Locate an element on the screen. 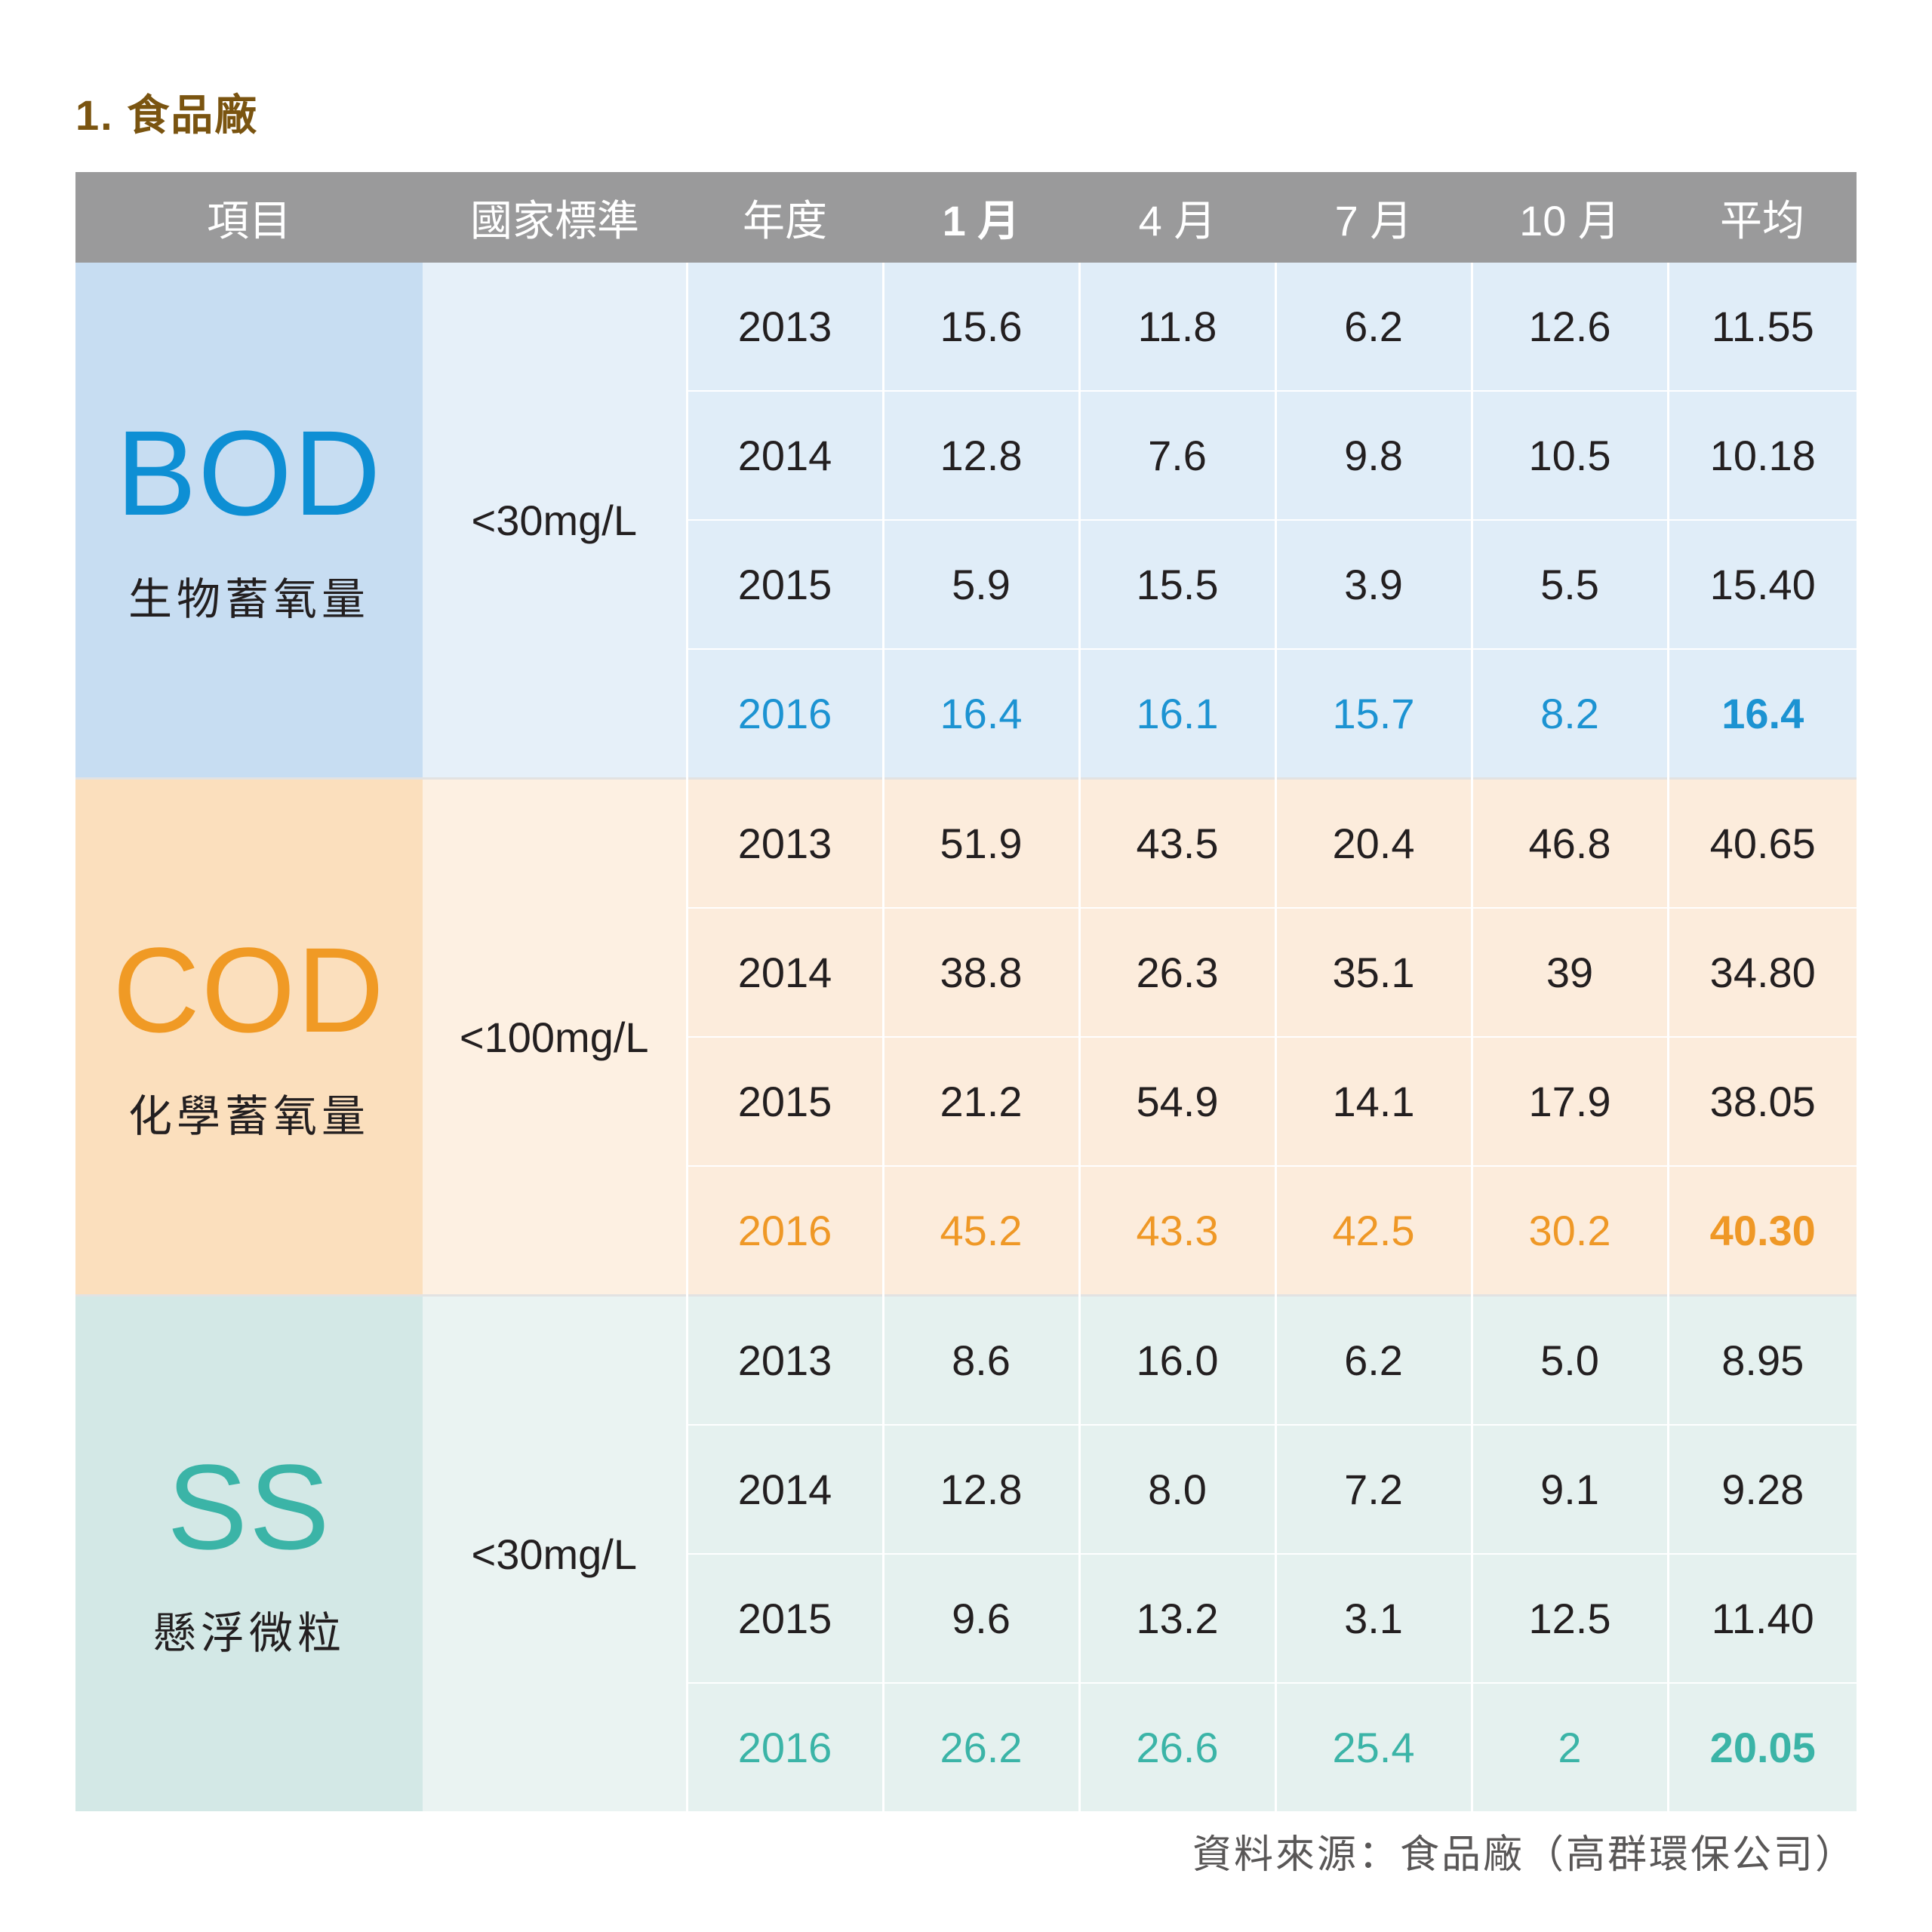  value-cell: 3.9 is located at coordinates (1373, 584).